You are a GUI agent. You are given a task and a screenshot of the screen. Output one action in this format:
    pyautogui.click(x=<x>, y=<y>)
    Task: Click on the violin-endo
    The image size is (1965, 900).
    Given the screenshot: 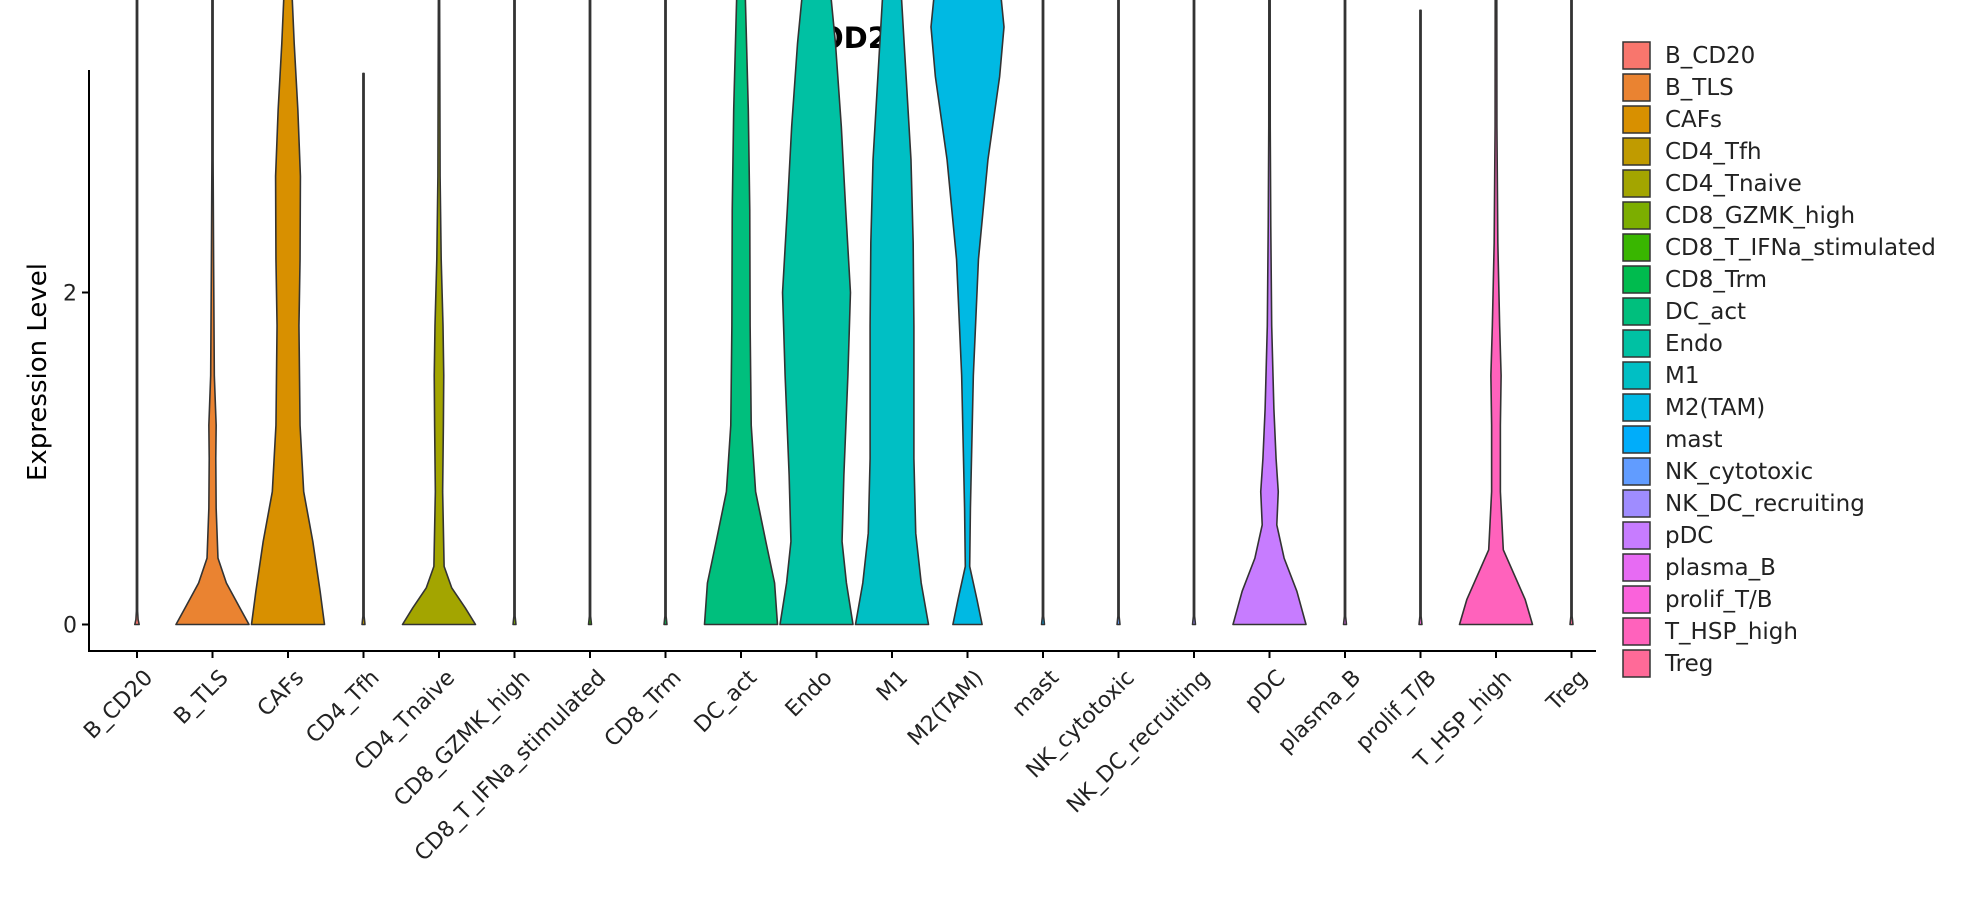 What is the action you would take?
    pyautogui.click(x=816, y=313)
    